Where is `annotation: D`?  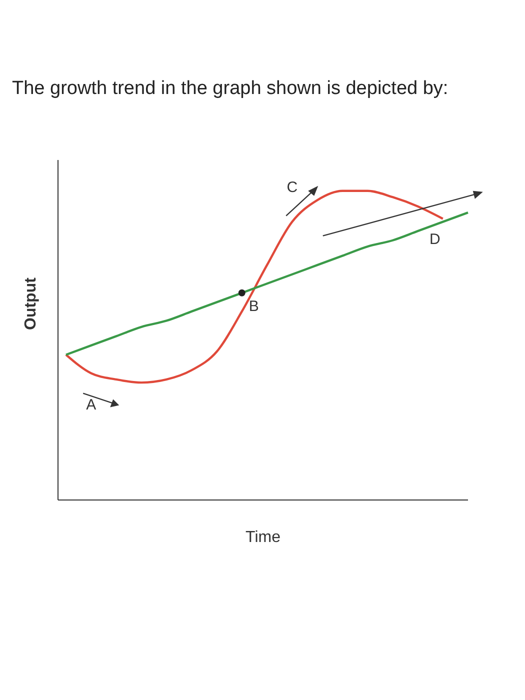 annotation: D is located at coordinates (434, 239).